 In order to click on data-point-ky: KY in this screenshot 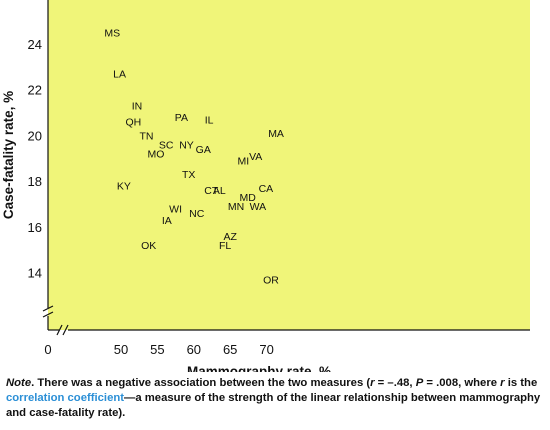, I will do `click(124, 187)`.